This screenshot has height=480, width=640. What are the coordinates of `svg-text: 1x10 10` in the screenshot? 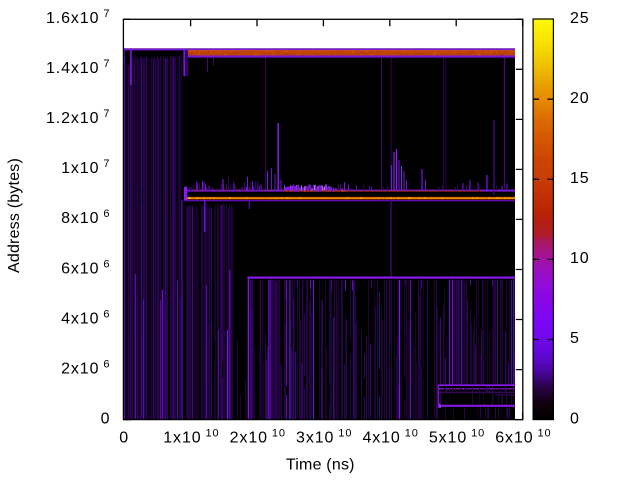 It's located at (191, 437).